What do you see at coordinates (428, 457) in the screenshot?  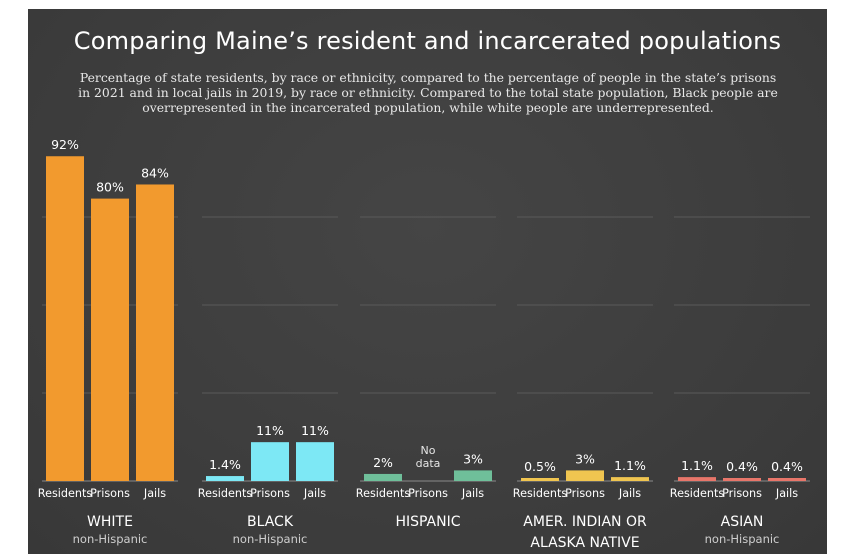 I see `data-label: No data` at bounding box center [428, 457].